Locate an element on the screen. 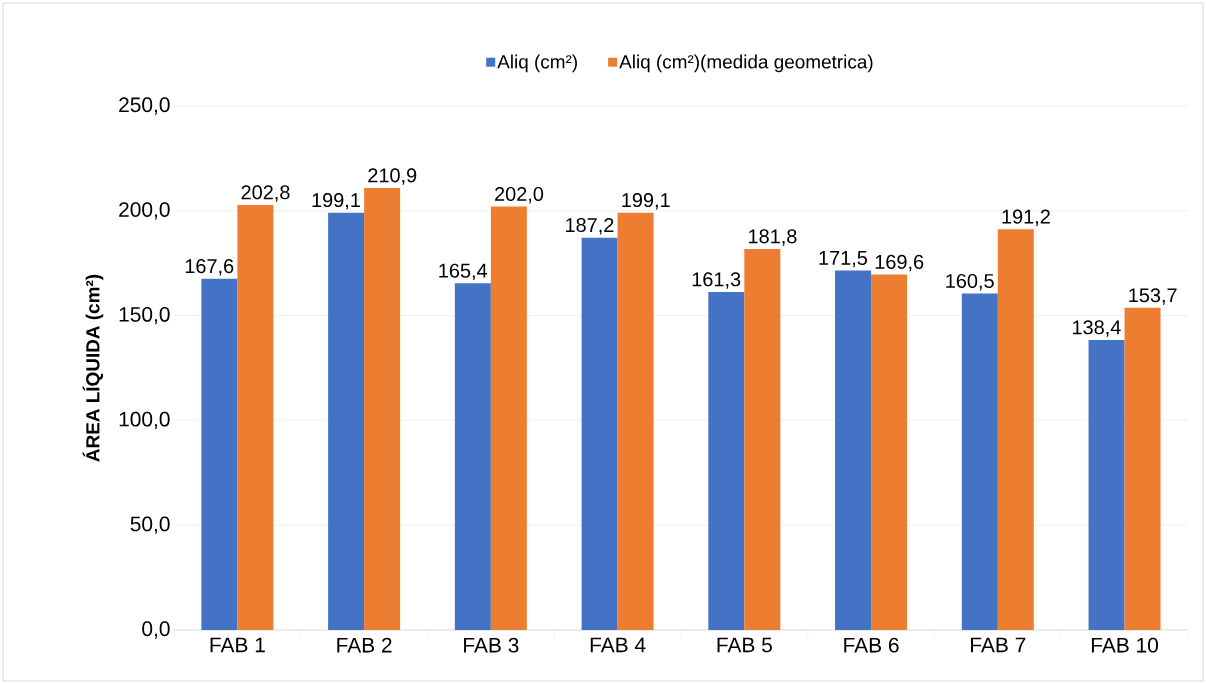  data-label: 169,6 is located at coordinates (899, 263).